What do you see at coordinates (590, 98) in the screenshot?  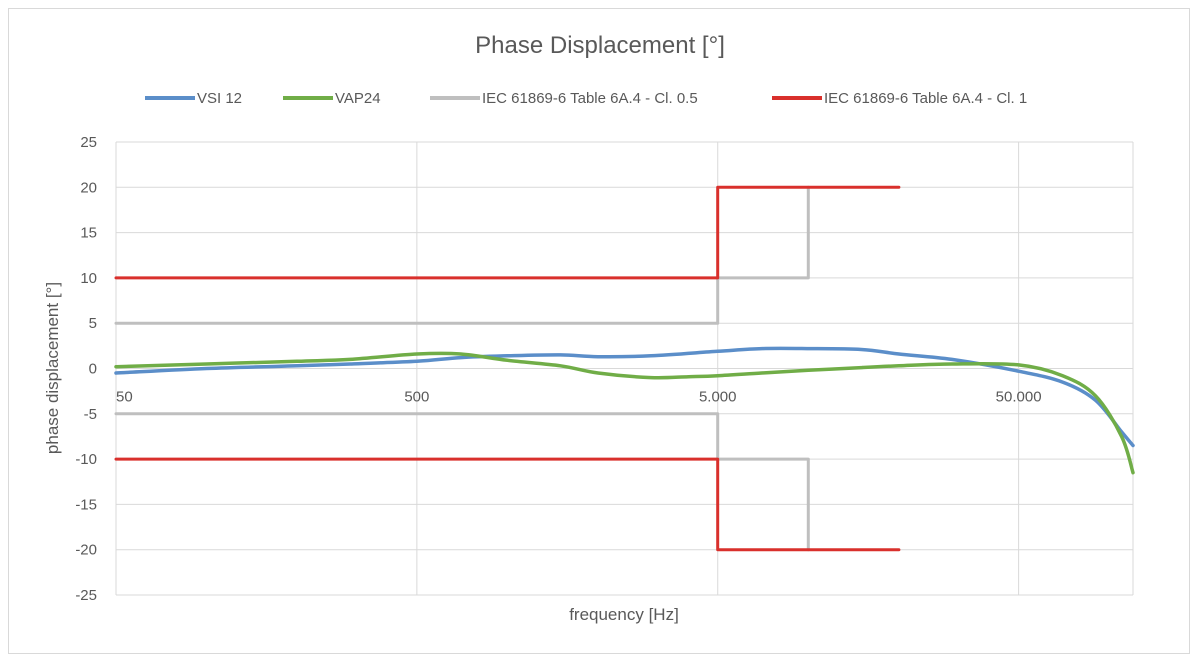 I see `legend-label: IEC 61869-6 Table 6A.4 - Cl. 0.5` at bounding box center [590, 98].